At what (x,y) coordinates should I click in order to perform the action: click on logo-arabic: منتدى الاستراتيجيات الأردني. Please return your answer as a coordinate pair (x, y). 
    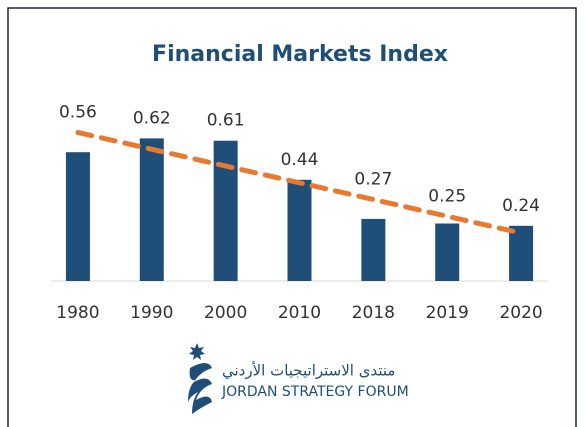
    Looking at the image, I should click on (308, 371).